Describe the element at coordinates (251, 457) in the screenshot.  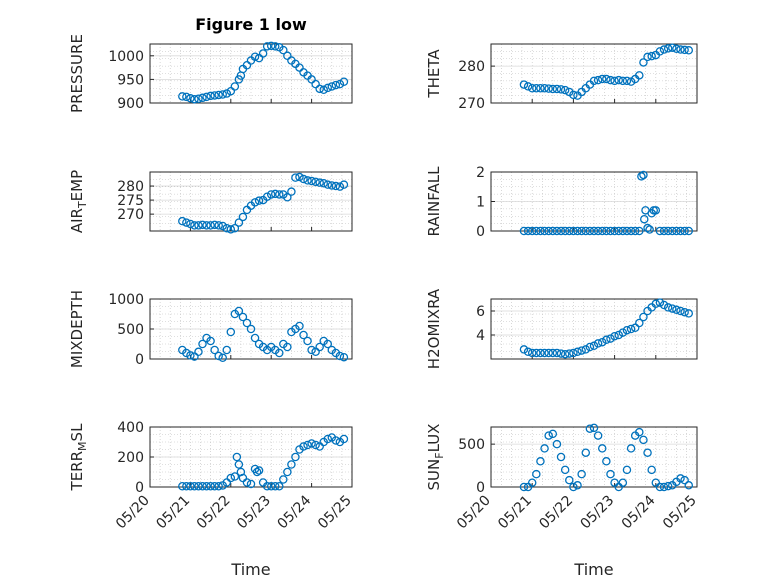
I see `grid-lines` at that location.